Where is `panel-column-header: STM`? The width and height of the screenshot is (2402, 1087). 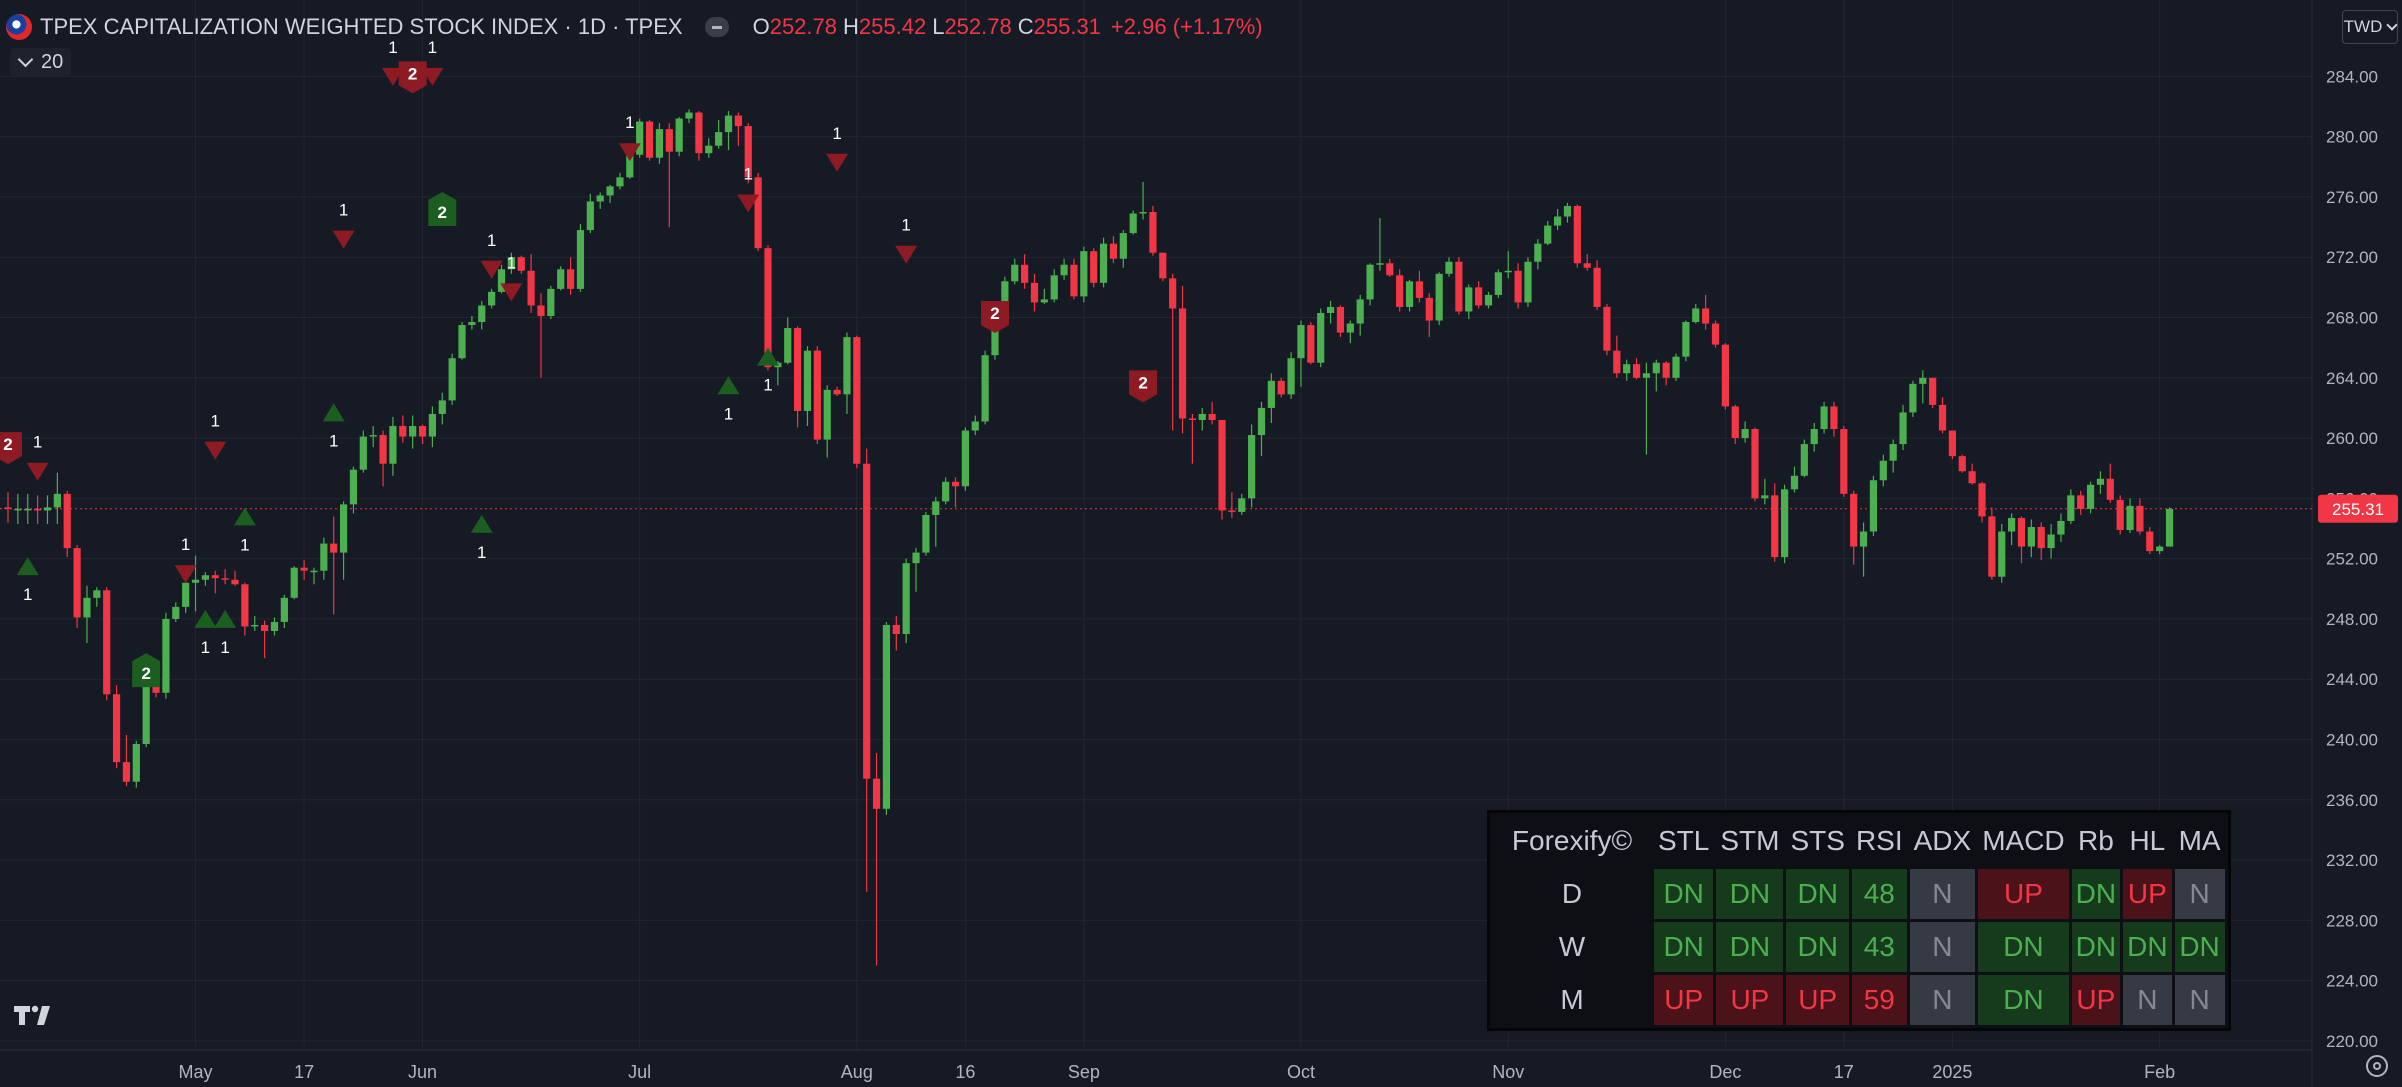
panel-column-header: STM is located at coordinates (1750, 841).